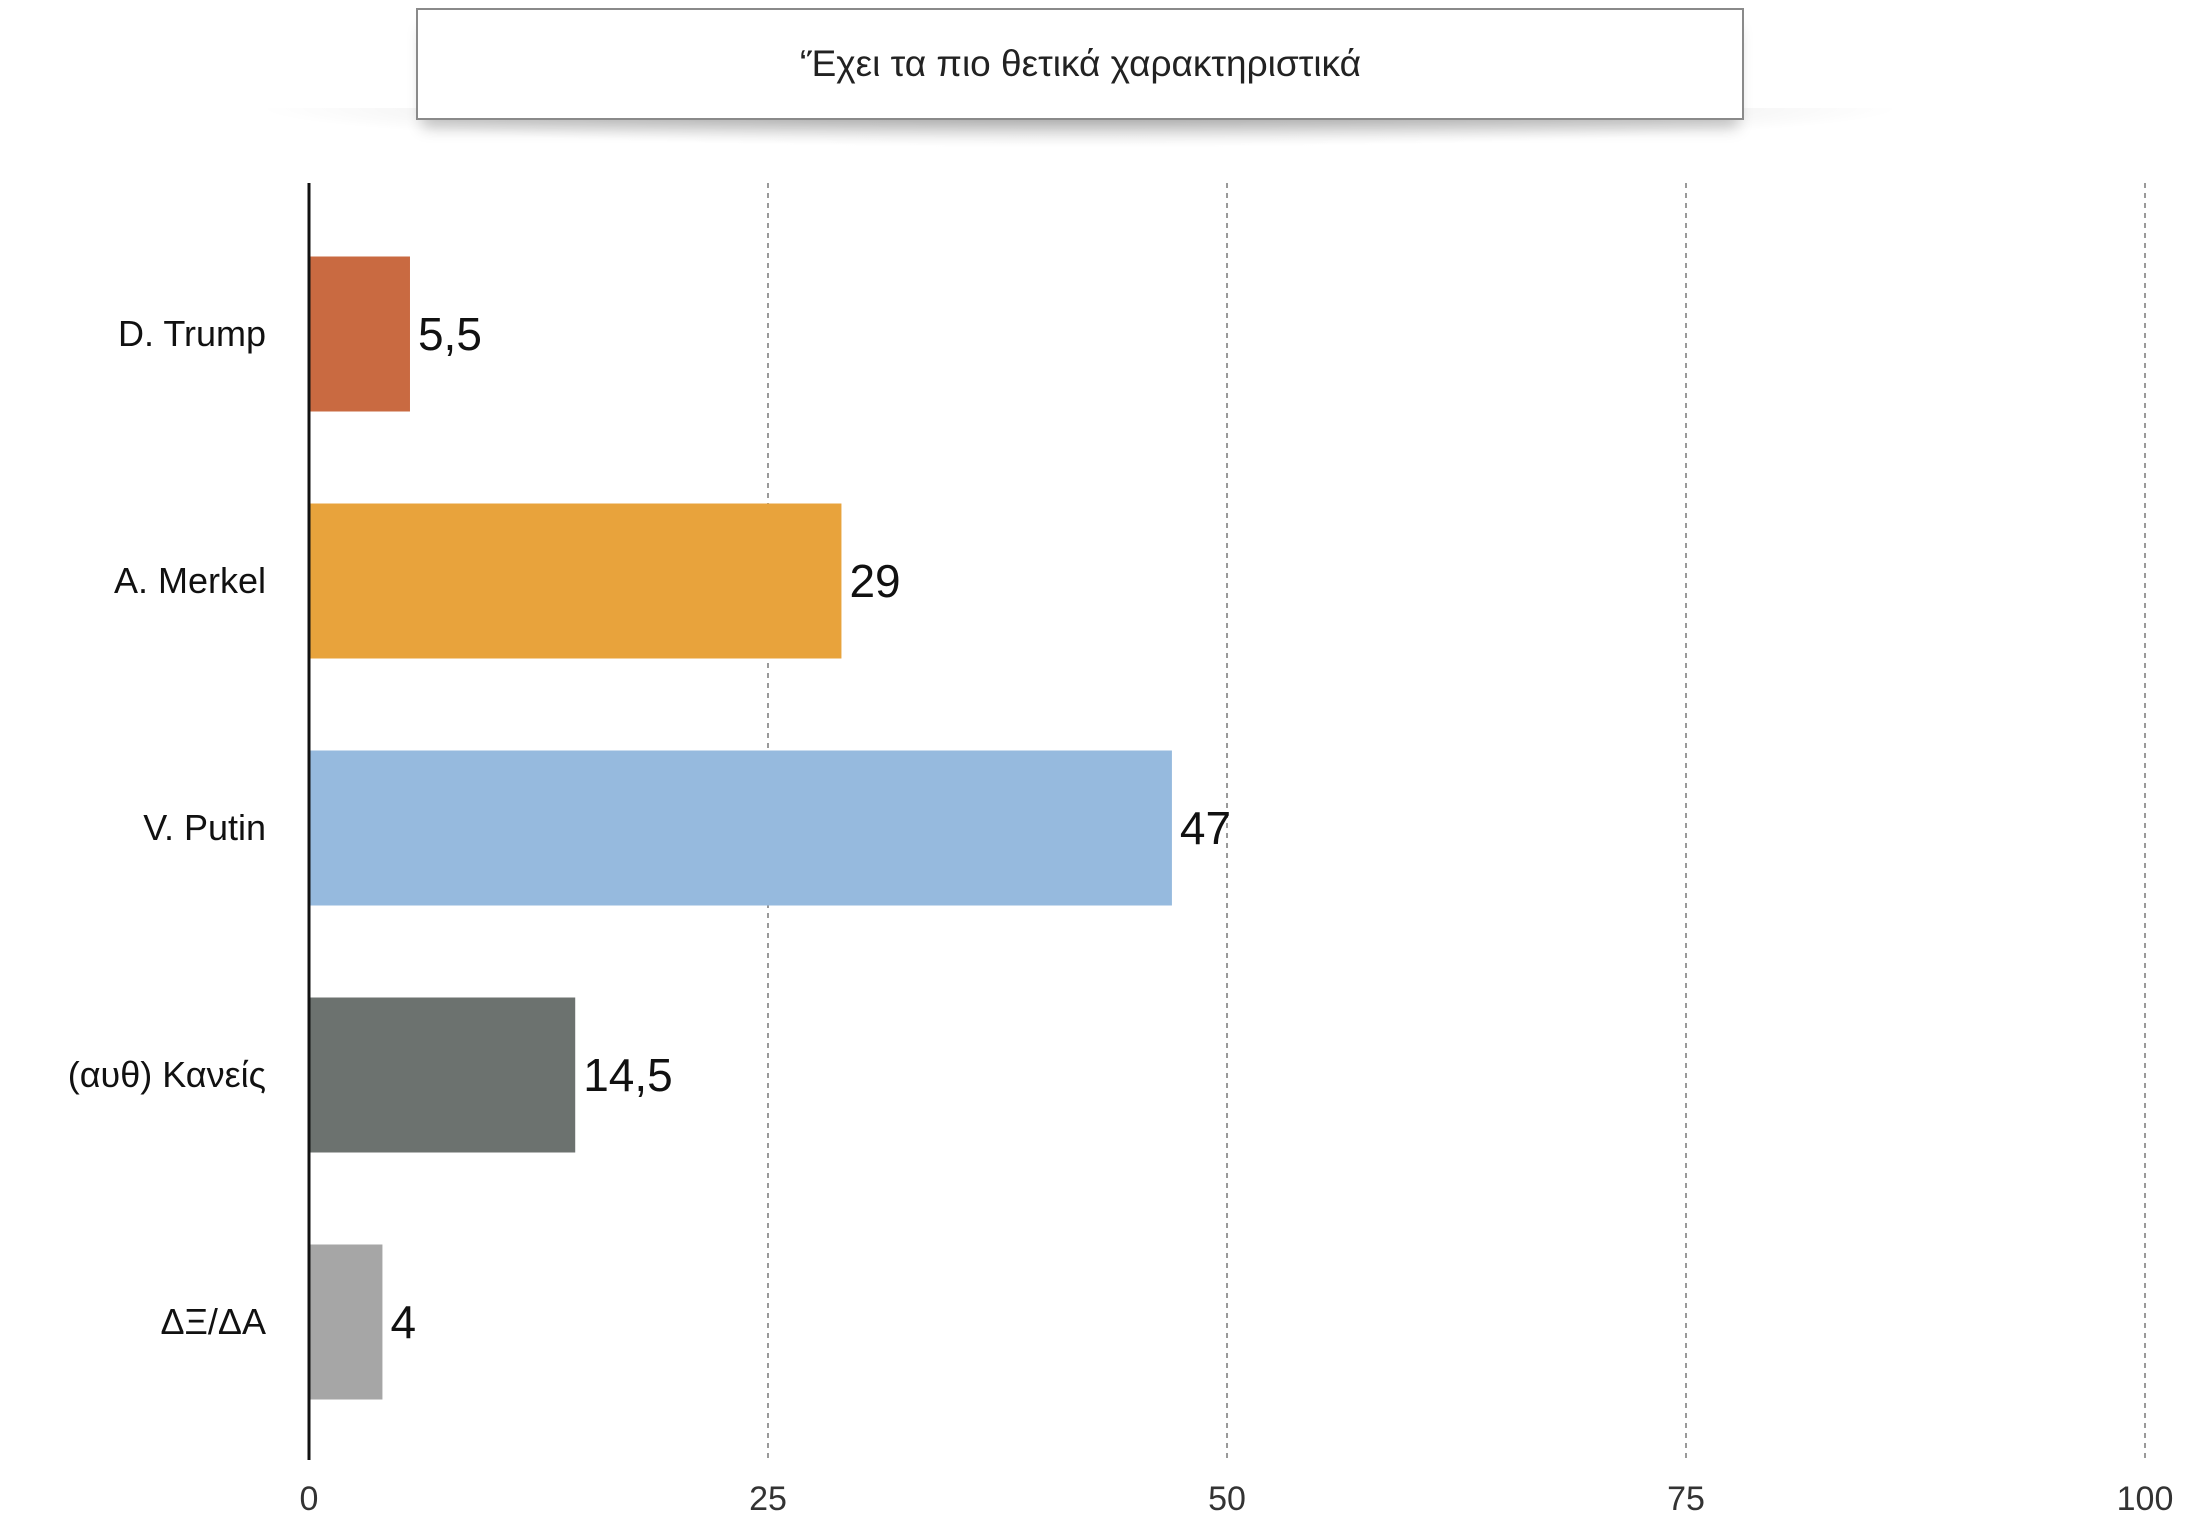 This screenshot has width=2197, height=1518. I want to click on x-tick-label: 100, so click(2145, 1499).